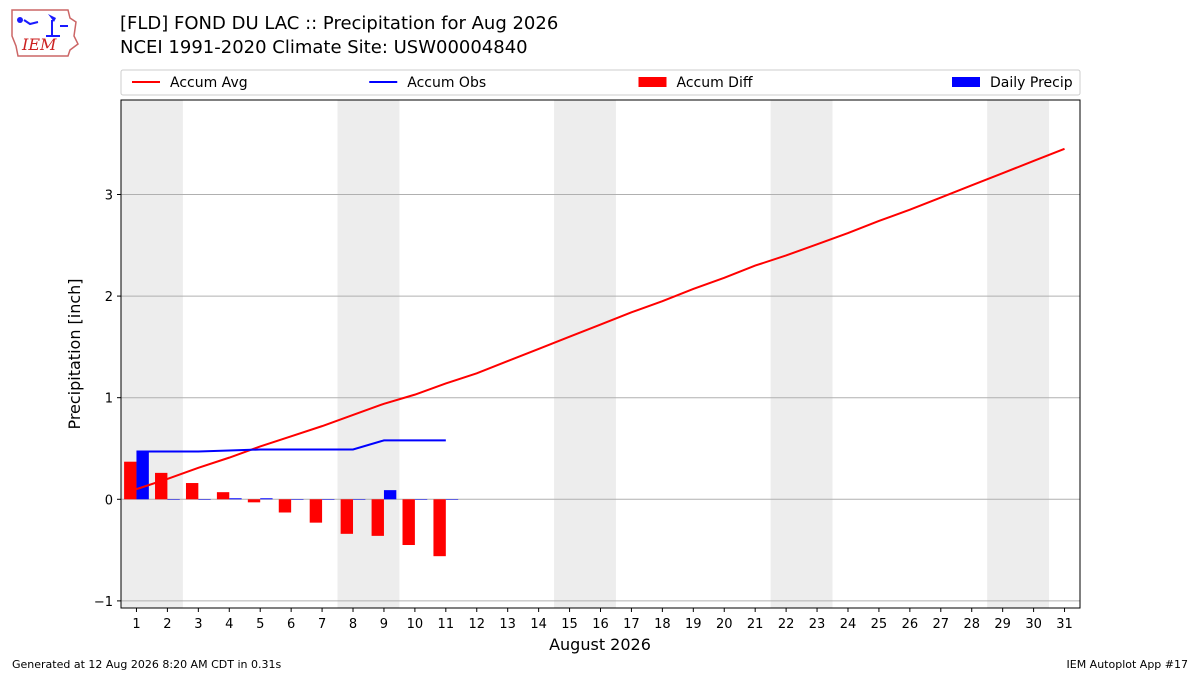 The image size is (1200, 675). I want to click on x-tick-label: 26, so click(910, 624).